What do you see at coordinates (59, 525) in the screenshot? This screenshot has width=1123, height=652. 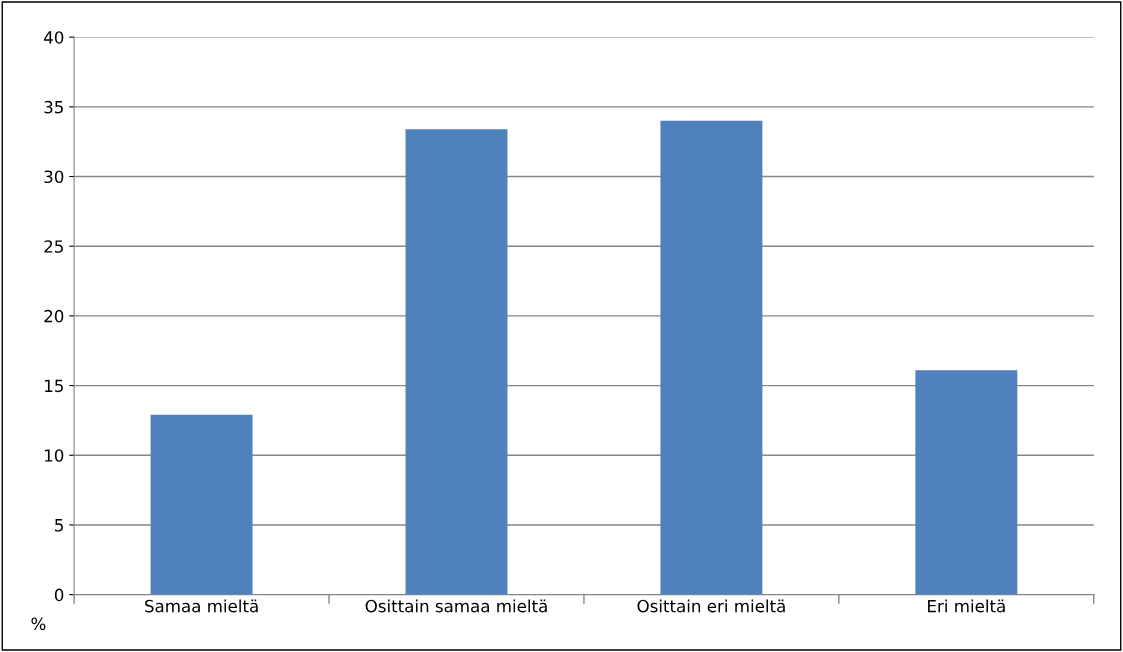 I see `y-tick-label: 5` at bounding box center [59, 525].